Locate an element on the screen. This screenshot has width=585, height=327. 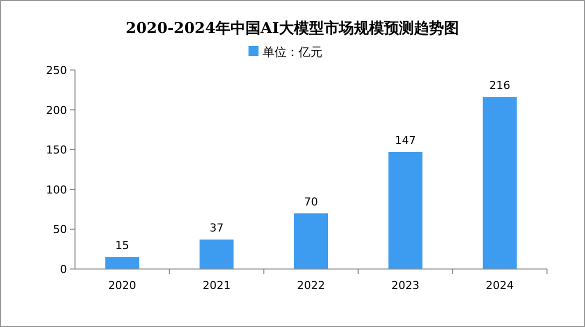
y-tick-label: 200 is located at coordinates (56, 110).